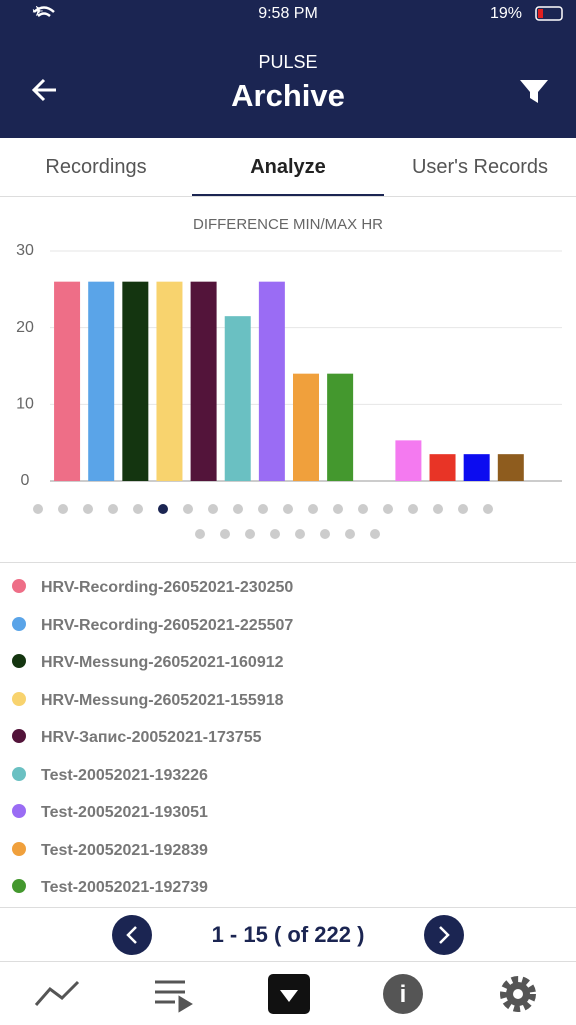 The width and height of the screenshot is (576, 1025). I want to click on page-title: Archive, so click(288, 95).